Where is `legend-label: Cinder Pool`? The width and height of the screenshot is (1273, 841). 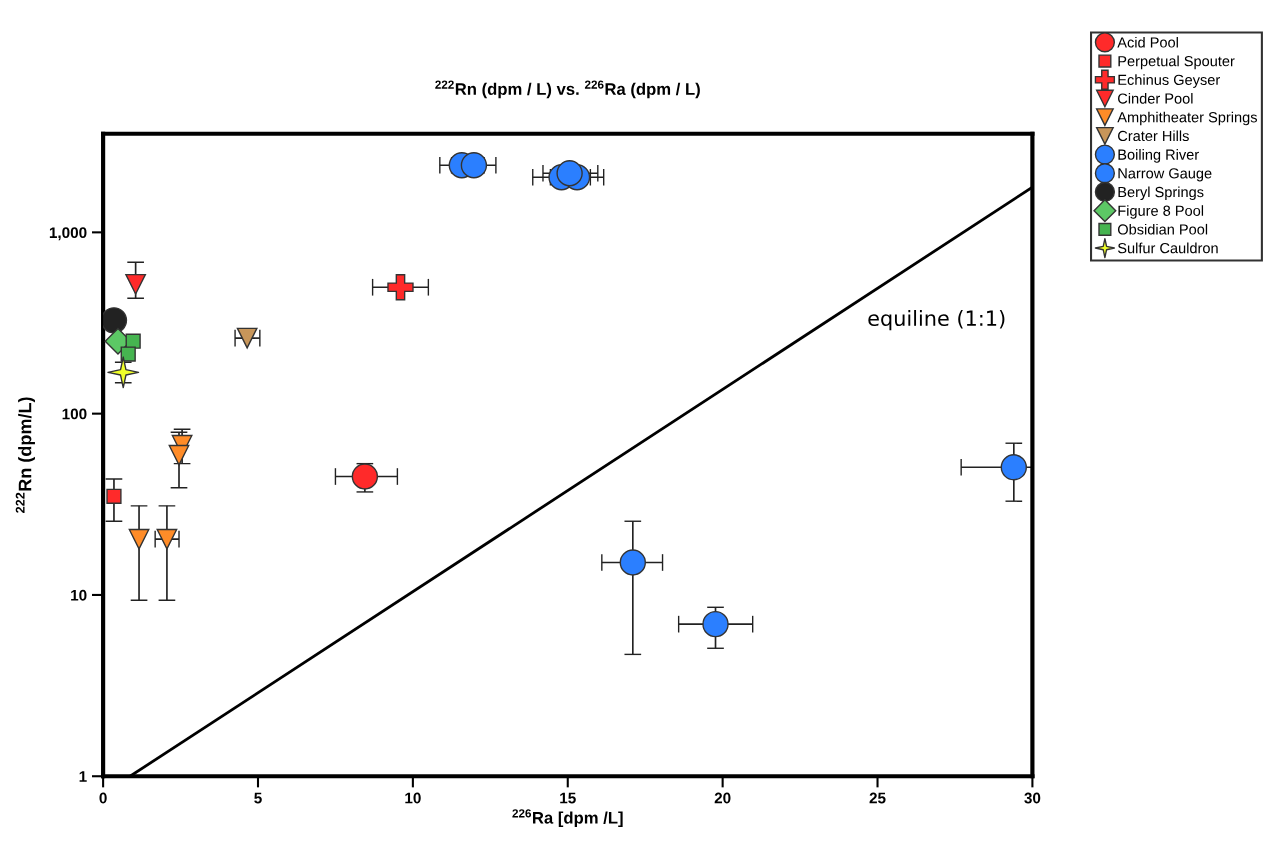 legend-label: Cinder Pool is located at coordinates (1155, 98).